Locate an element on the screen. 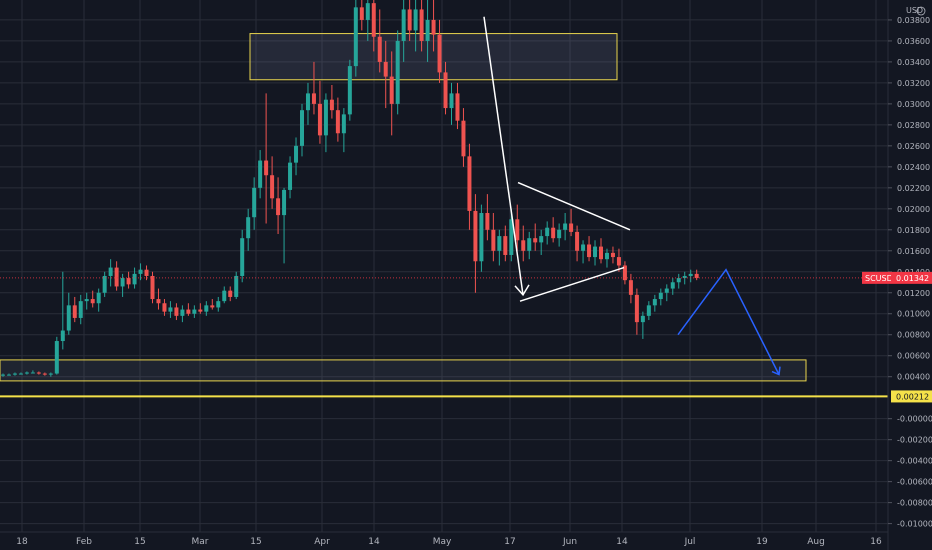 This screenshot has height=550, width=932. price-tick-label: 0.03600 is located at coordinates (913, 41).